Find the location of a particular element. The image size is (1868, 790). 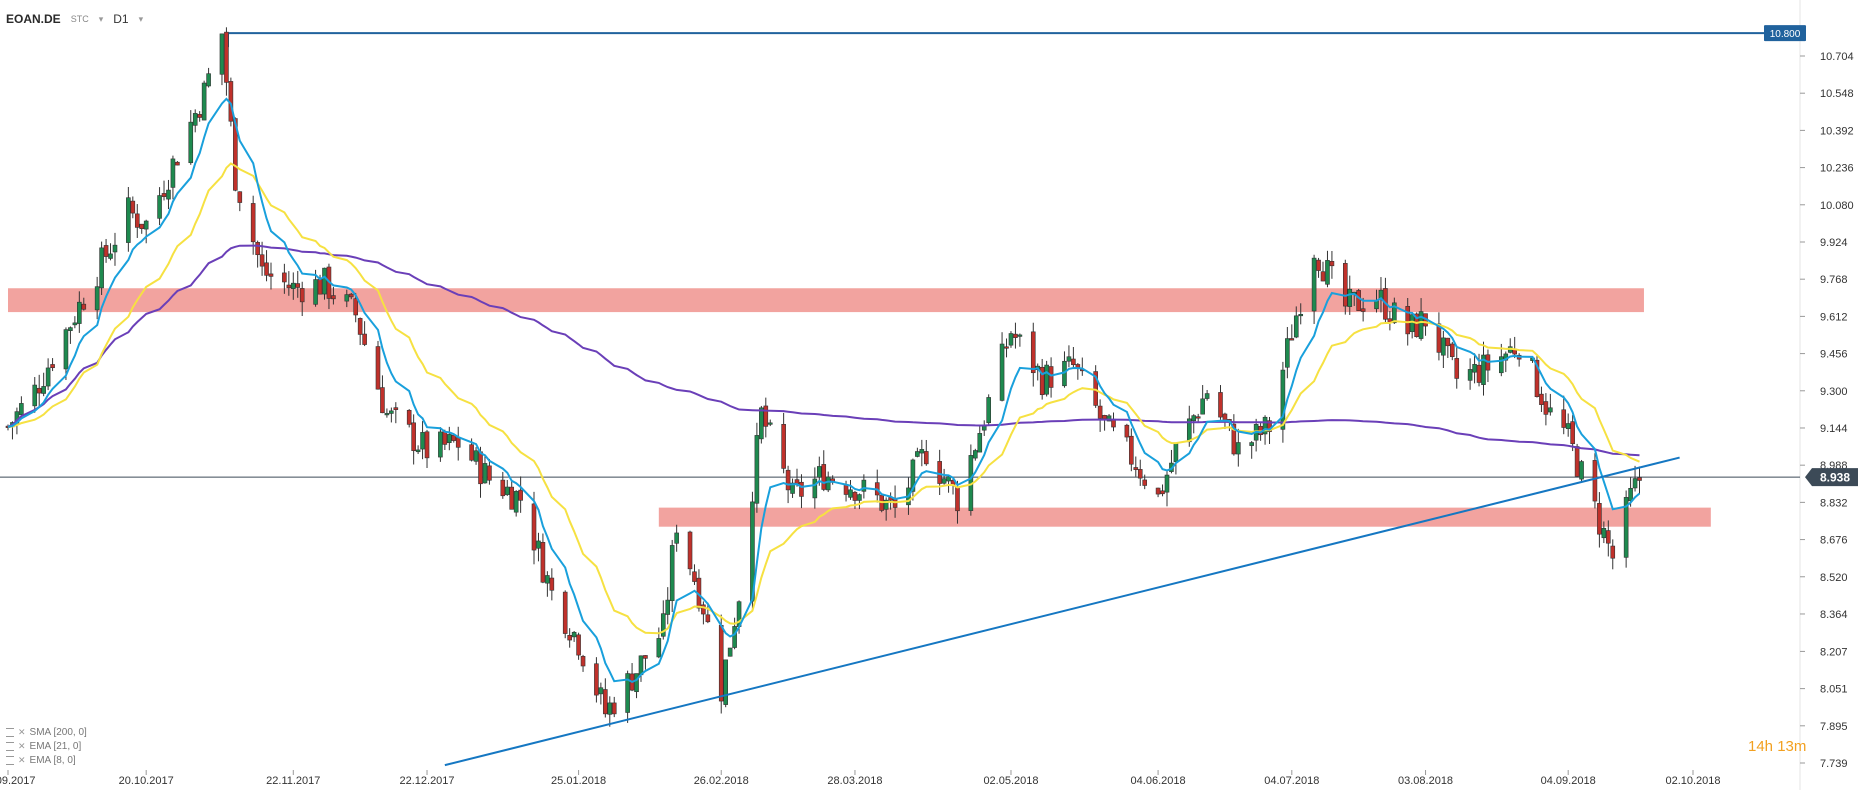

timeframe-label: D1 is located at coordinates (121, 19).